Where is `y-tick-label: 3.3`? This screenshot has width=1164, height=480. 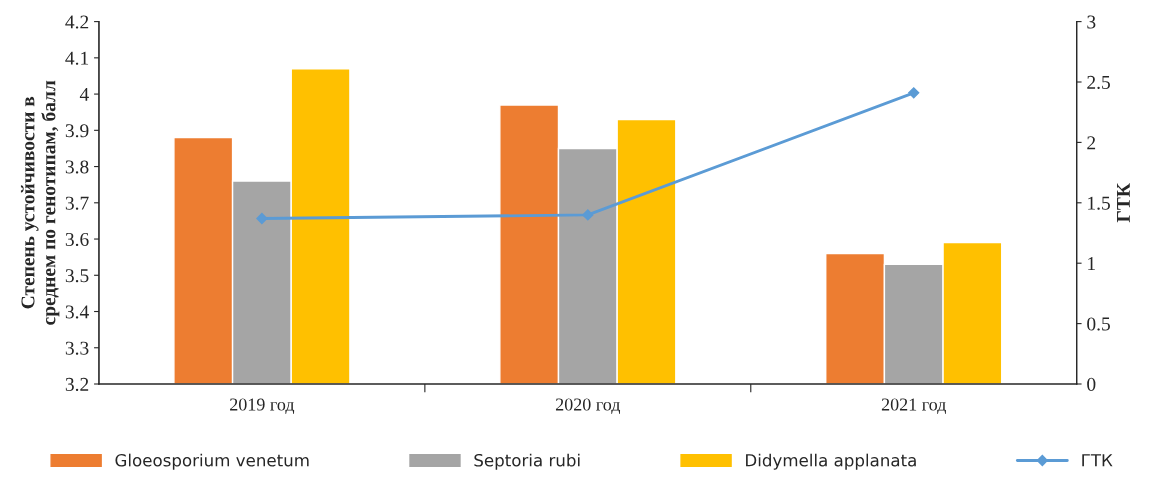 y-tick-label: 3.3 is located at coordinates (77, 348).